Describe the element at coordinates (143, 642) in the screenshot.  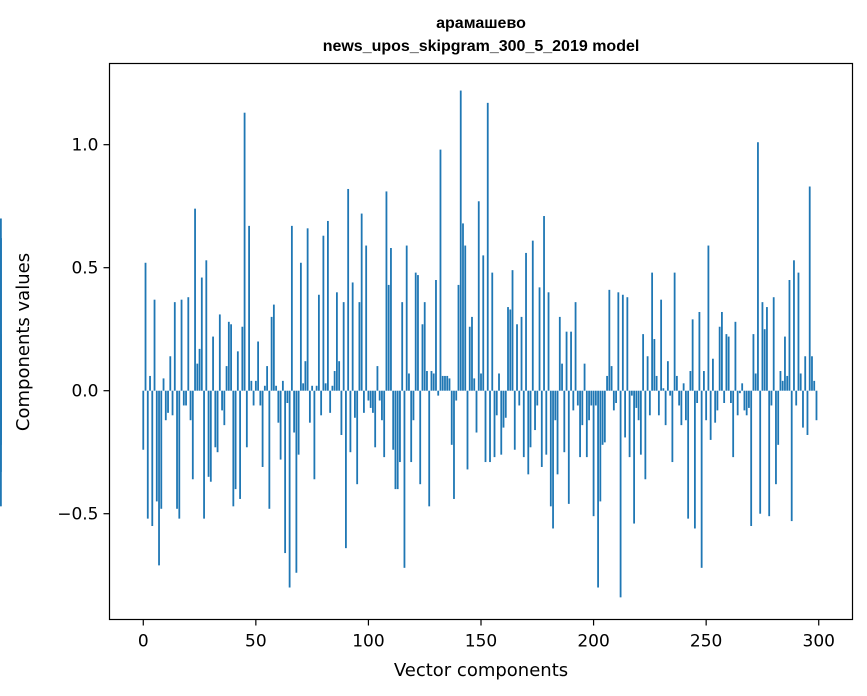
I see `x-tick-label: 0` at that location.